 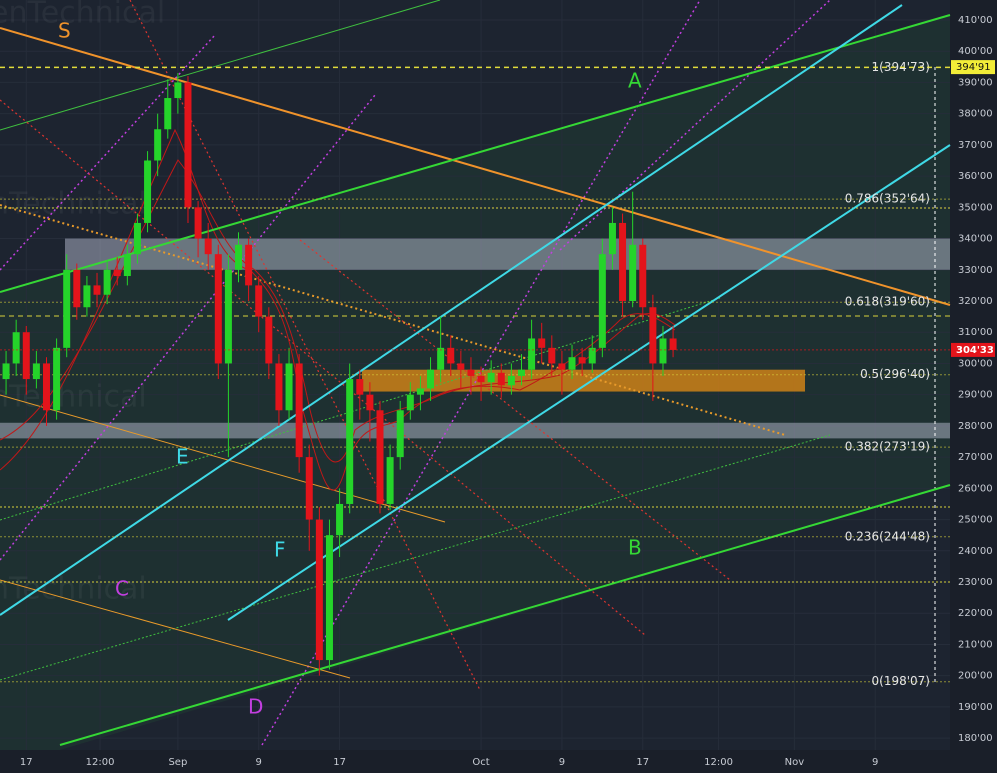 What do you see at coordinates (223, 458) in the screenshot?
I see `trend-line` at bounding box center [223, 458].